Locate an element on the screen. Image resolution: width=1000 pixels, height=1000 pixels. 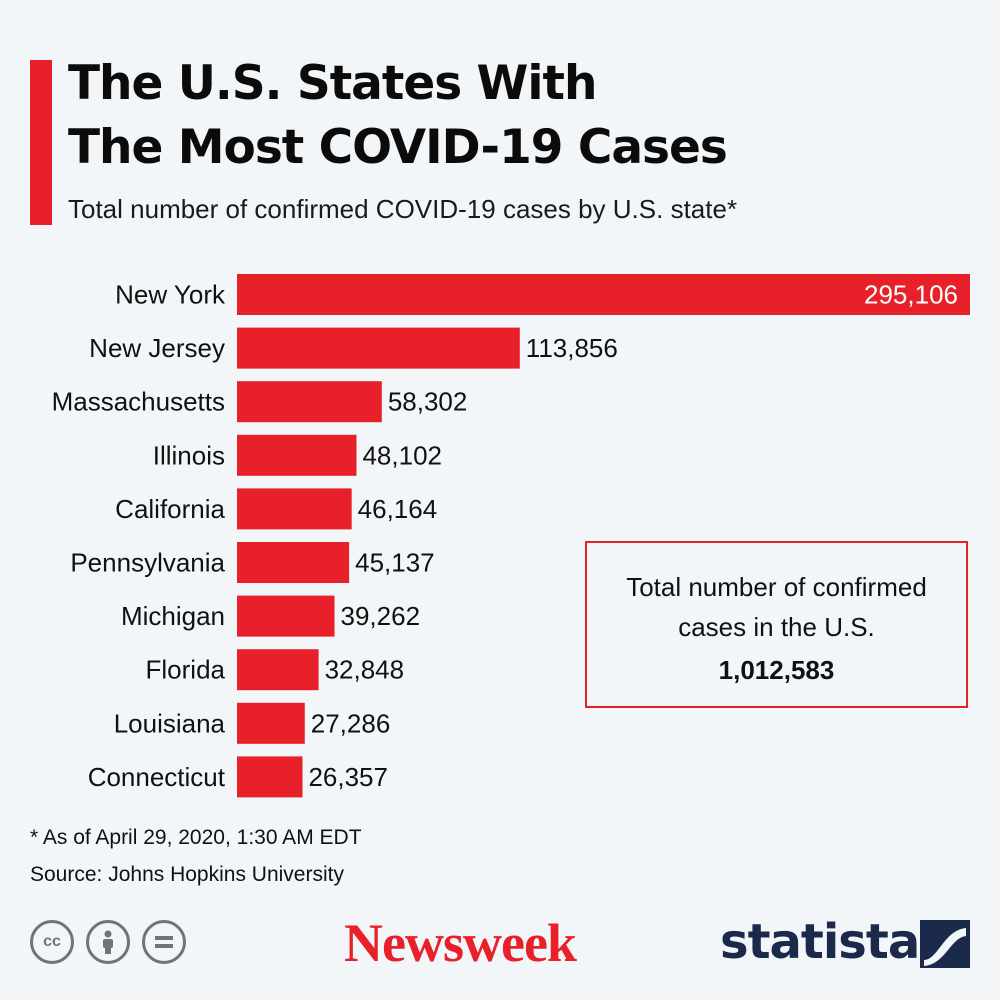
value-label: 32,848 is located at coordinates (365, 670).